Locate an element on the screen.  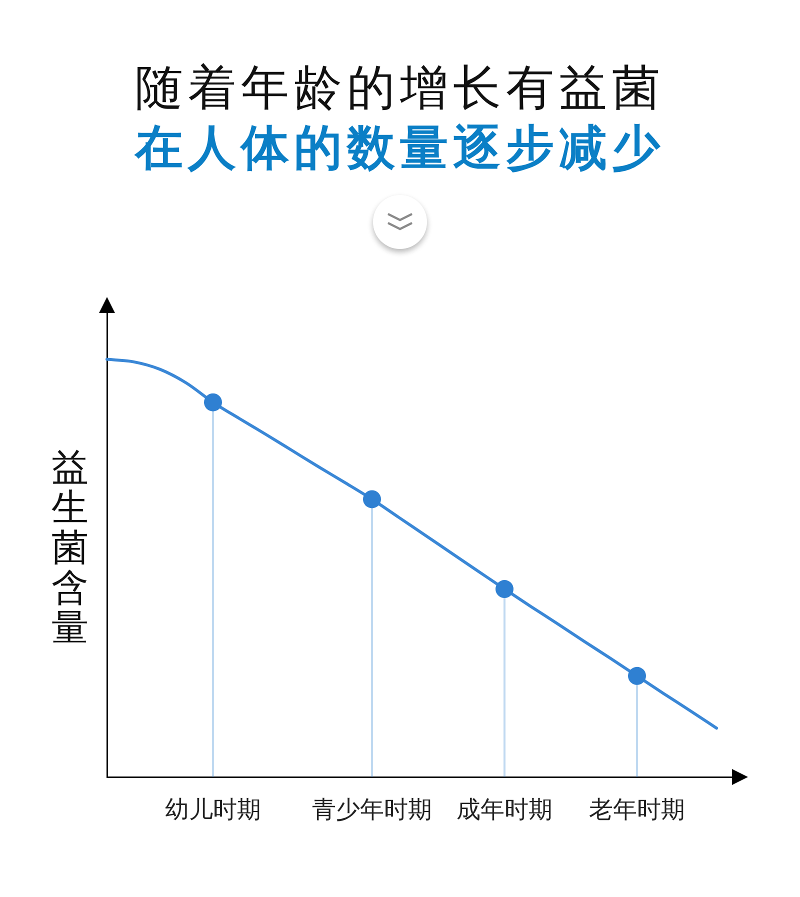
chart-title: 随着年龄的增长有益菌 is located at coordinates (400, 88).